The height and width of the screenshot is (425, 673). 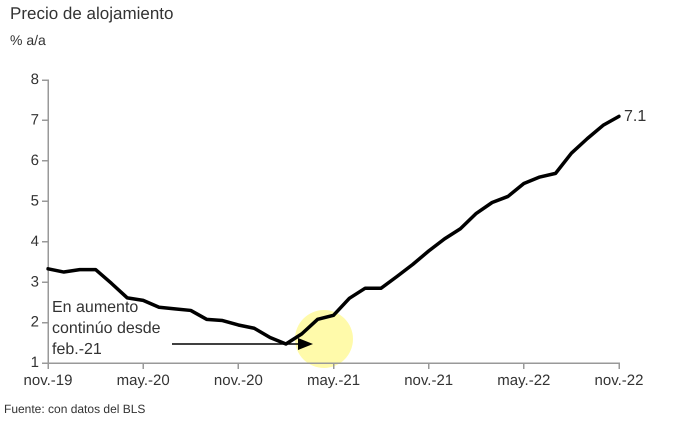 What do you see at coordinates (92, 14) in the screenshot?
I see `chart-title: Precio de alojamiento` at bounding box center [92, 14].